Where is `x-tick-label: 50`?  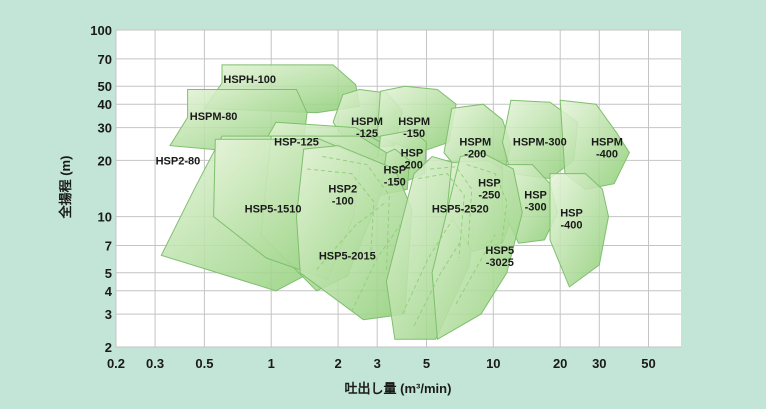
x-tick-label: 50 is located at coordinates (648, 363).